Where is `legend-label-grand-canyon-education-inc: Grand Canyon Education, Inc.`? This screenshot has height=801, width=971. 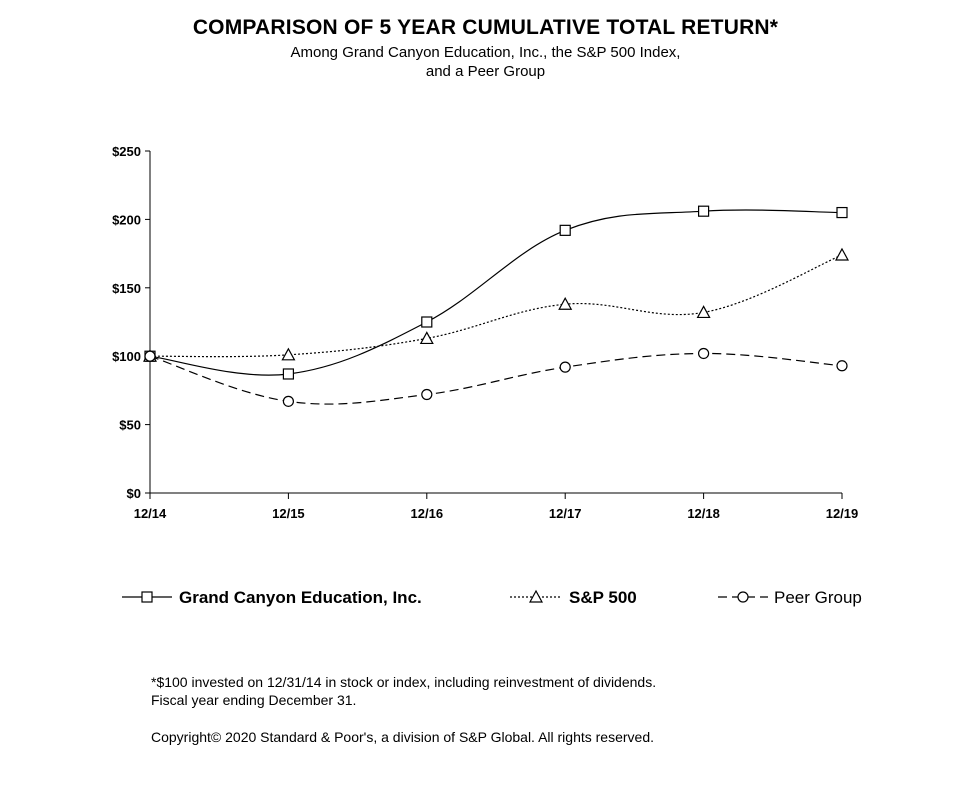
legend-label-grand-canyon-education-inc: Grand Canyon Education, Inc. is located at coordinates (300, 597).